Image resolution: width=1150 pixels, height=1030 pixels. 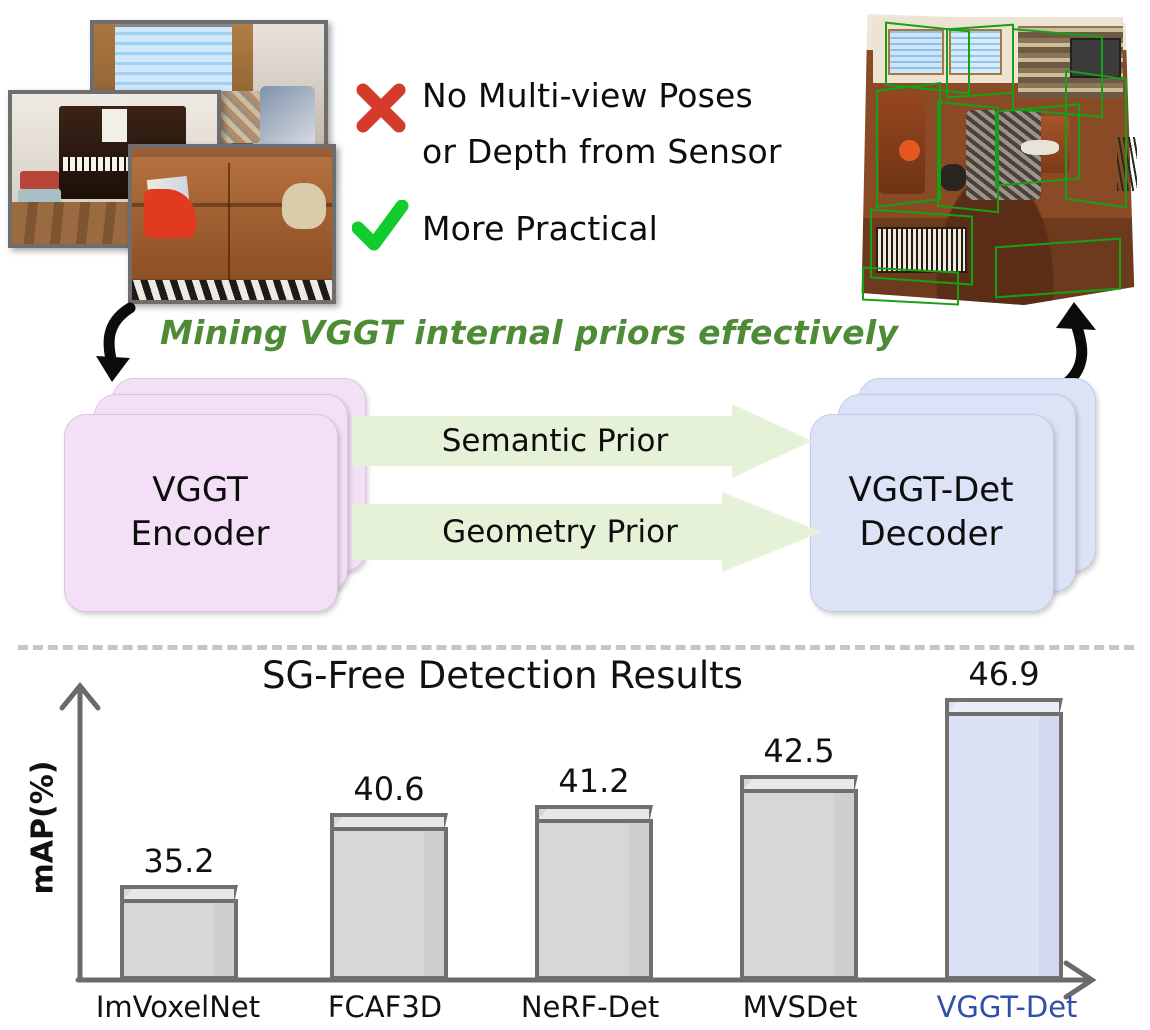 What do you see at coordinates (1075, 343) in the screenshot?
I see `right-curved-arrow-icon` at bounding box center [1075, 343].